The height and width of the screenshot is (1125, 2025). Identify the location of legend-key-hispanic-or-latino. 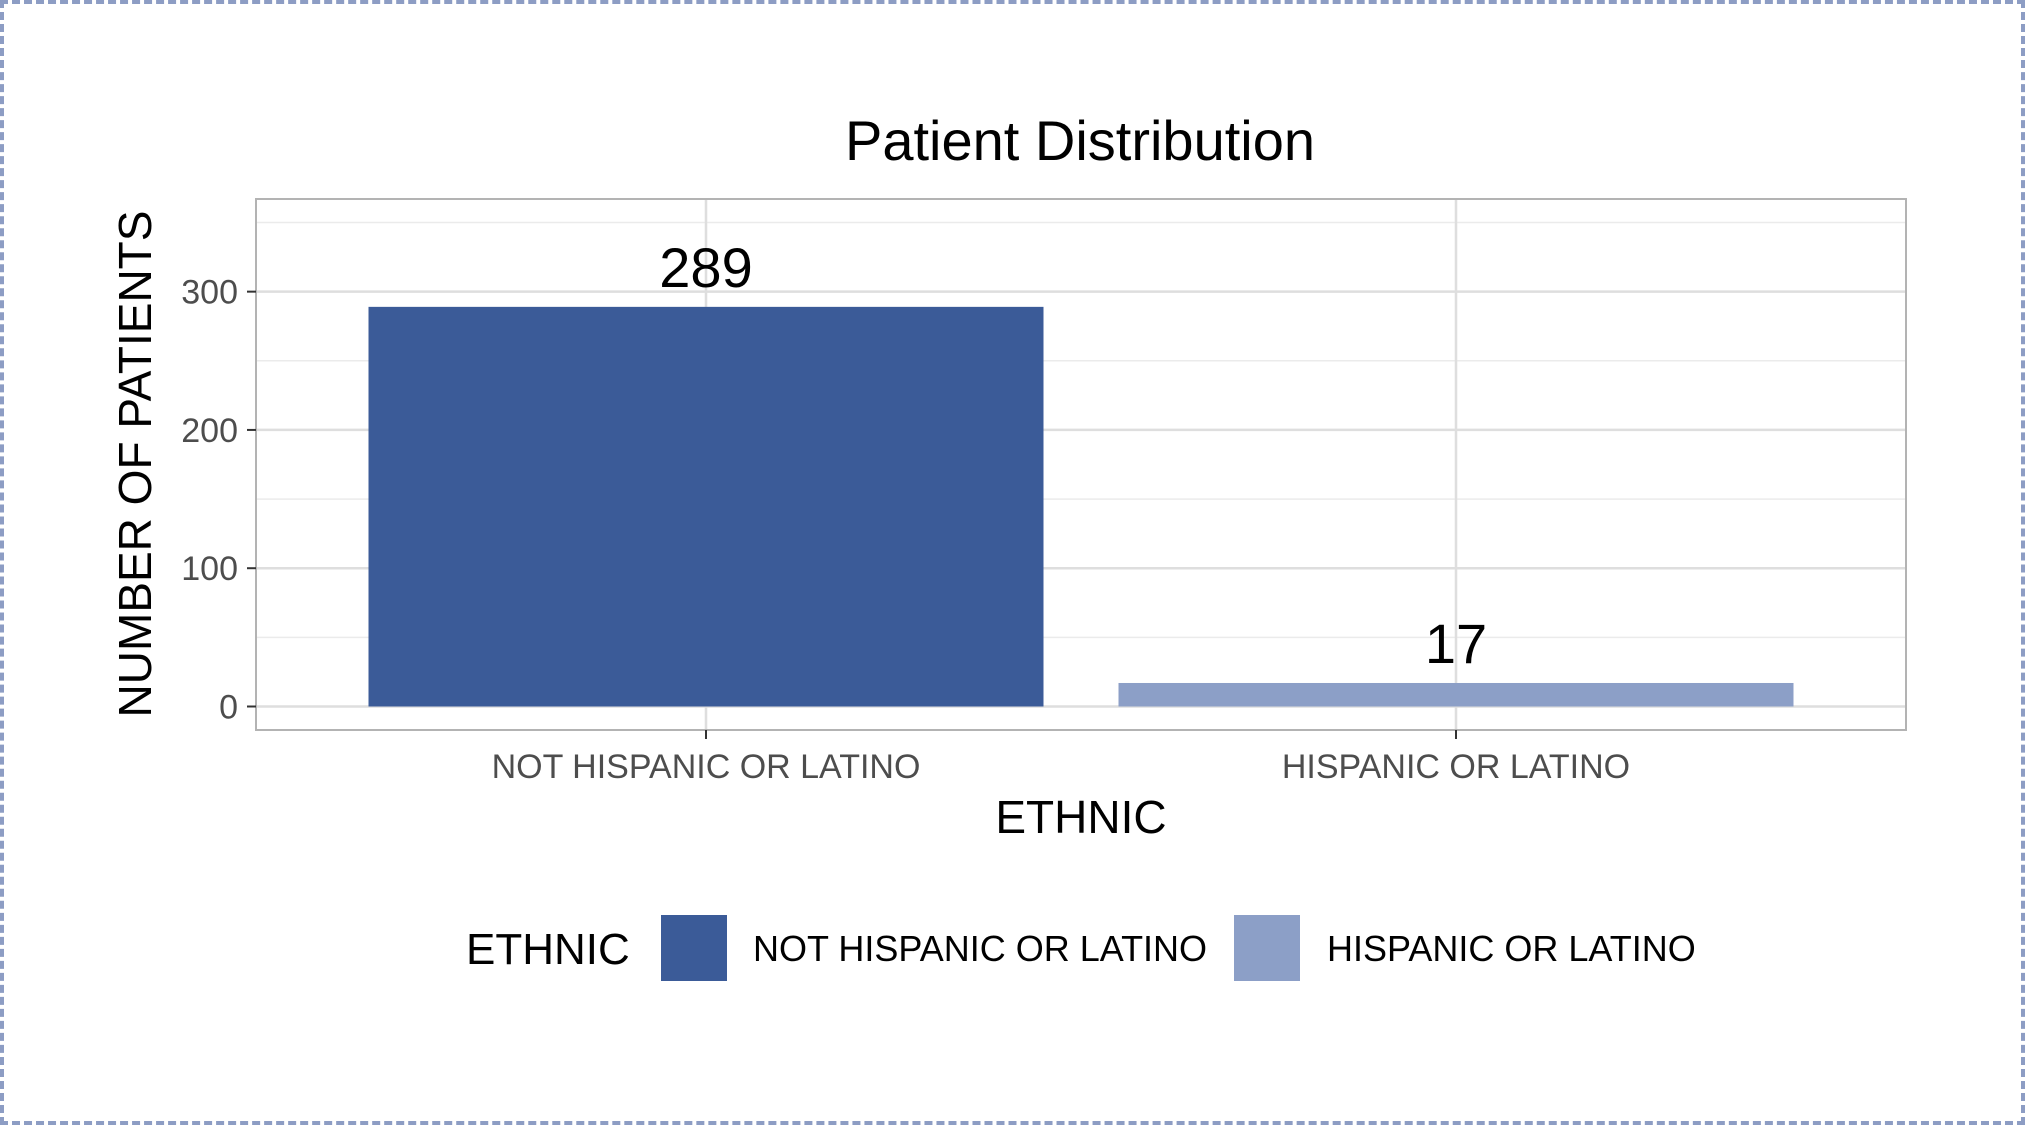
(1267, 948).